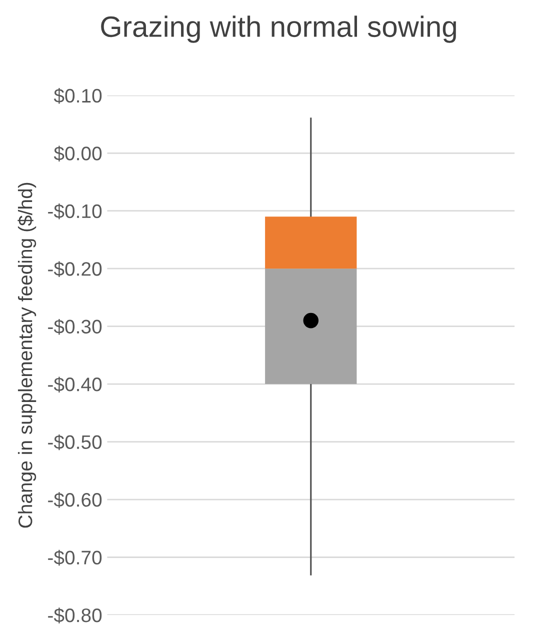  I want to click on y-tick-label: -$0.10, so click(75, 212).